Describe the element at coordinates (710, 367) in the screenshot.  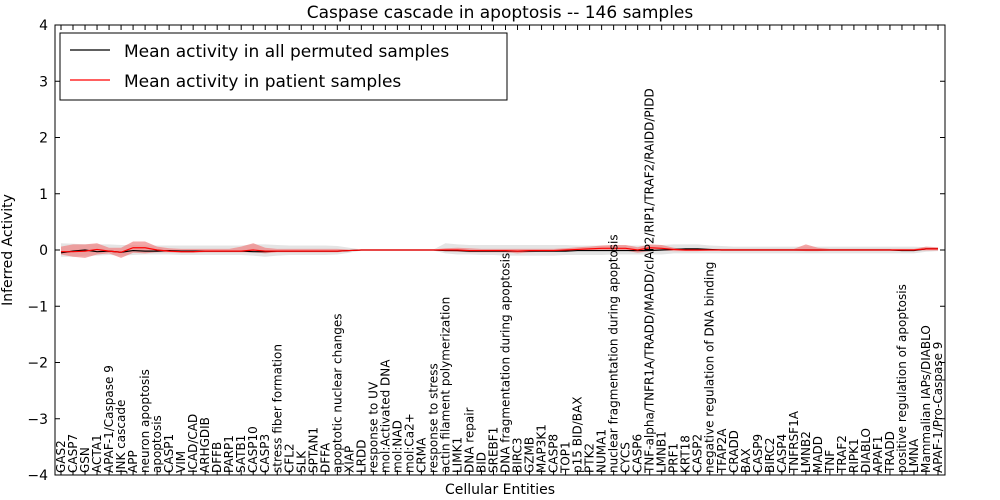
I see `x-tick-label: negative regulation of DNA binding` at that location.